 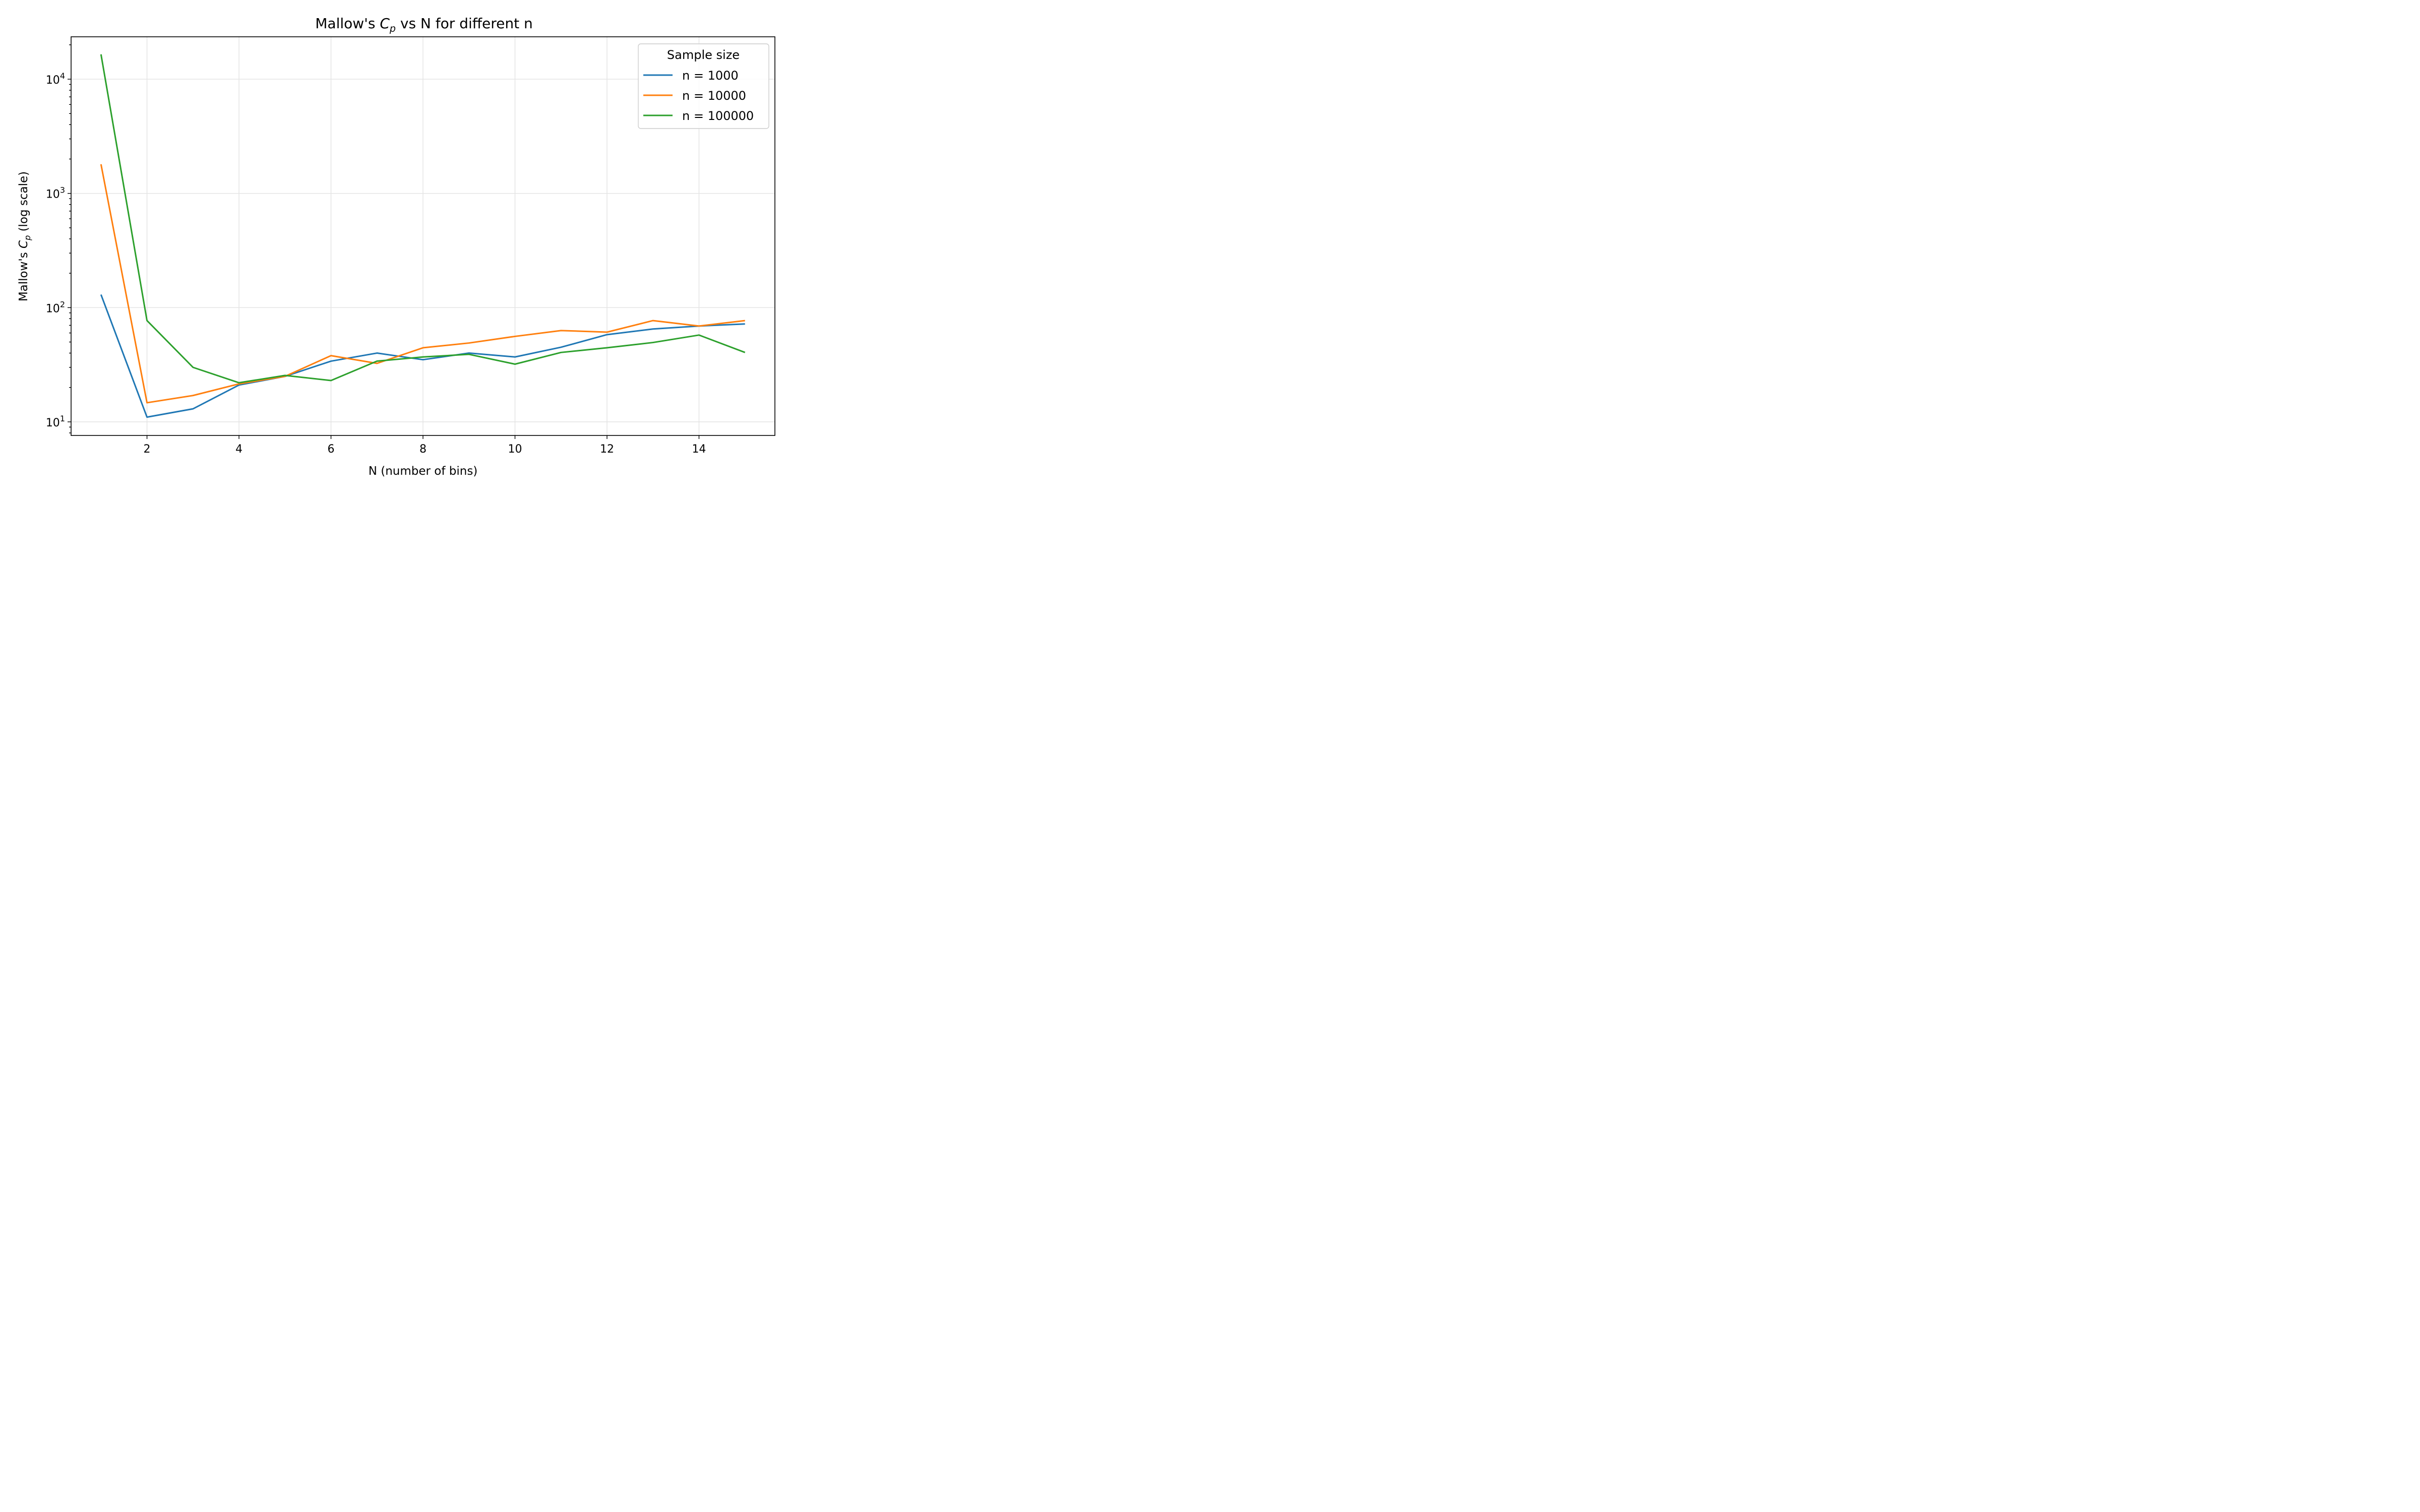 I want to click on y-tick-label: 10³, so click(x=55, y=193).